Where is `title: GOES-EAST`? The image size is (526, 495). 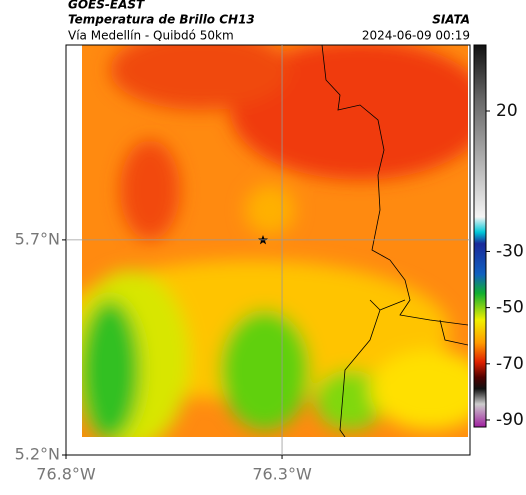 title: GOES-EAST is located at coordinates (106, 6).